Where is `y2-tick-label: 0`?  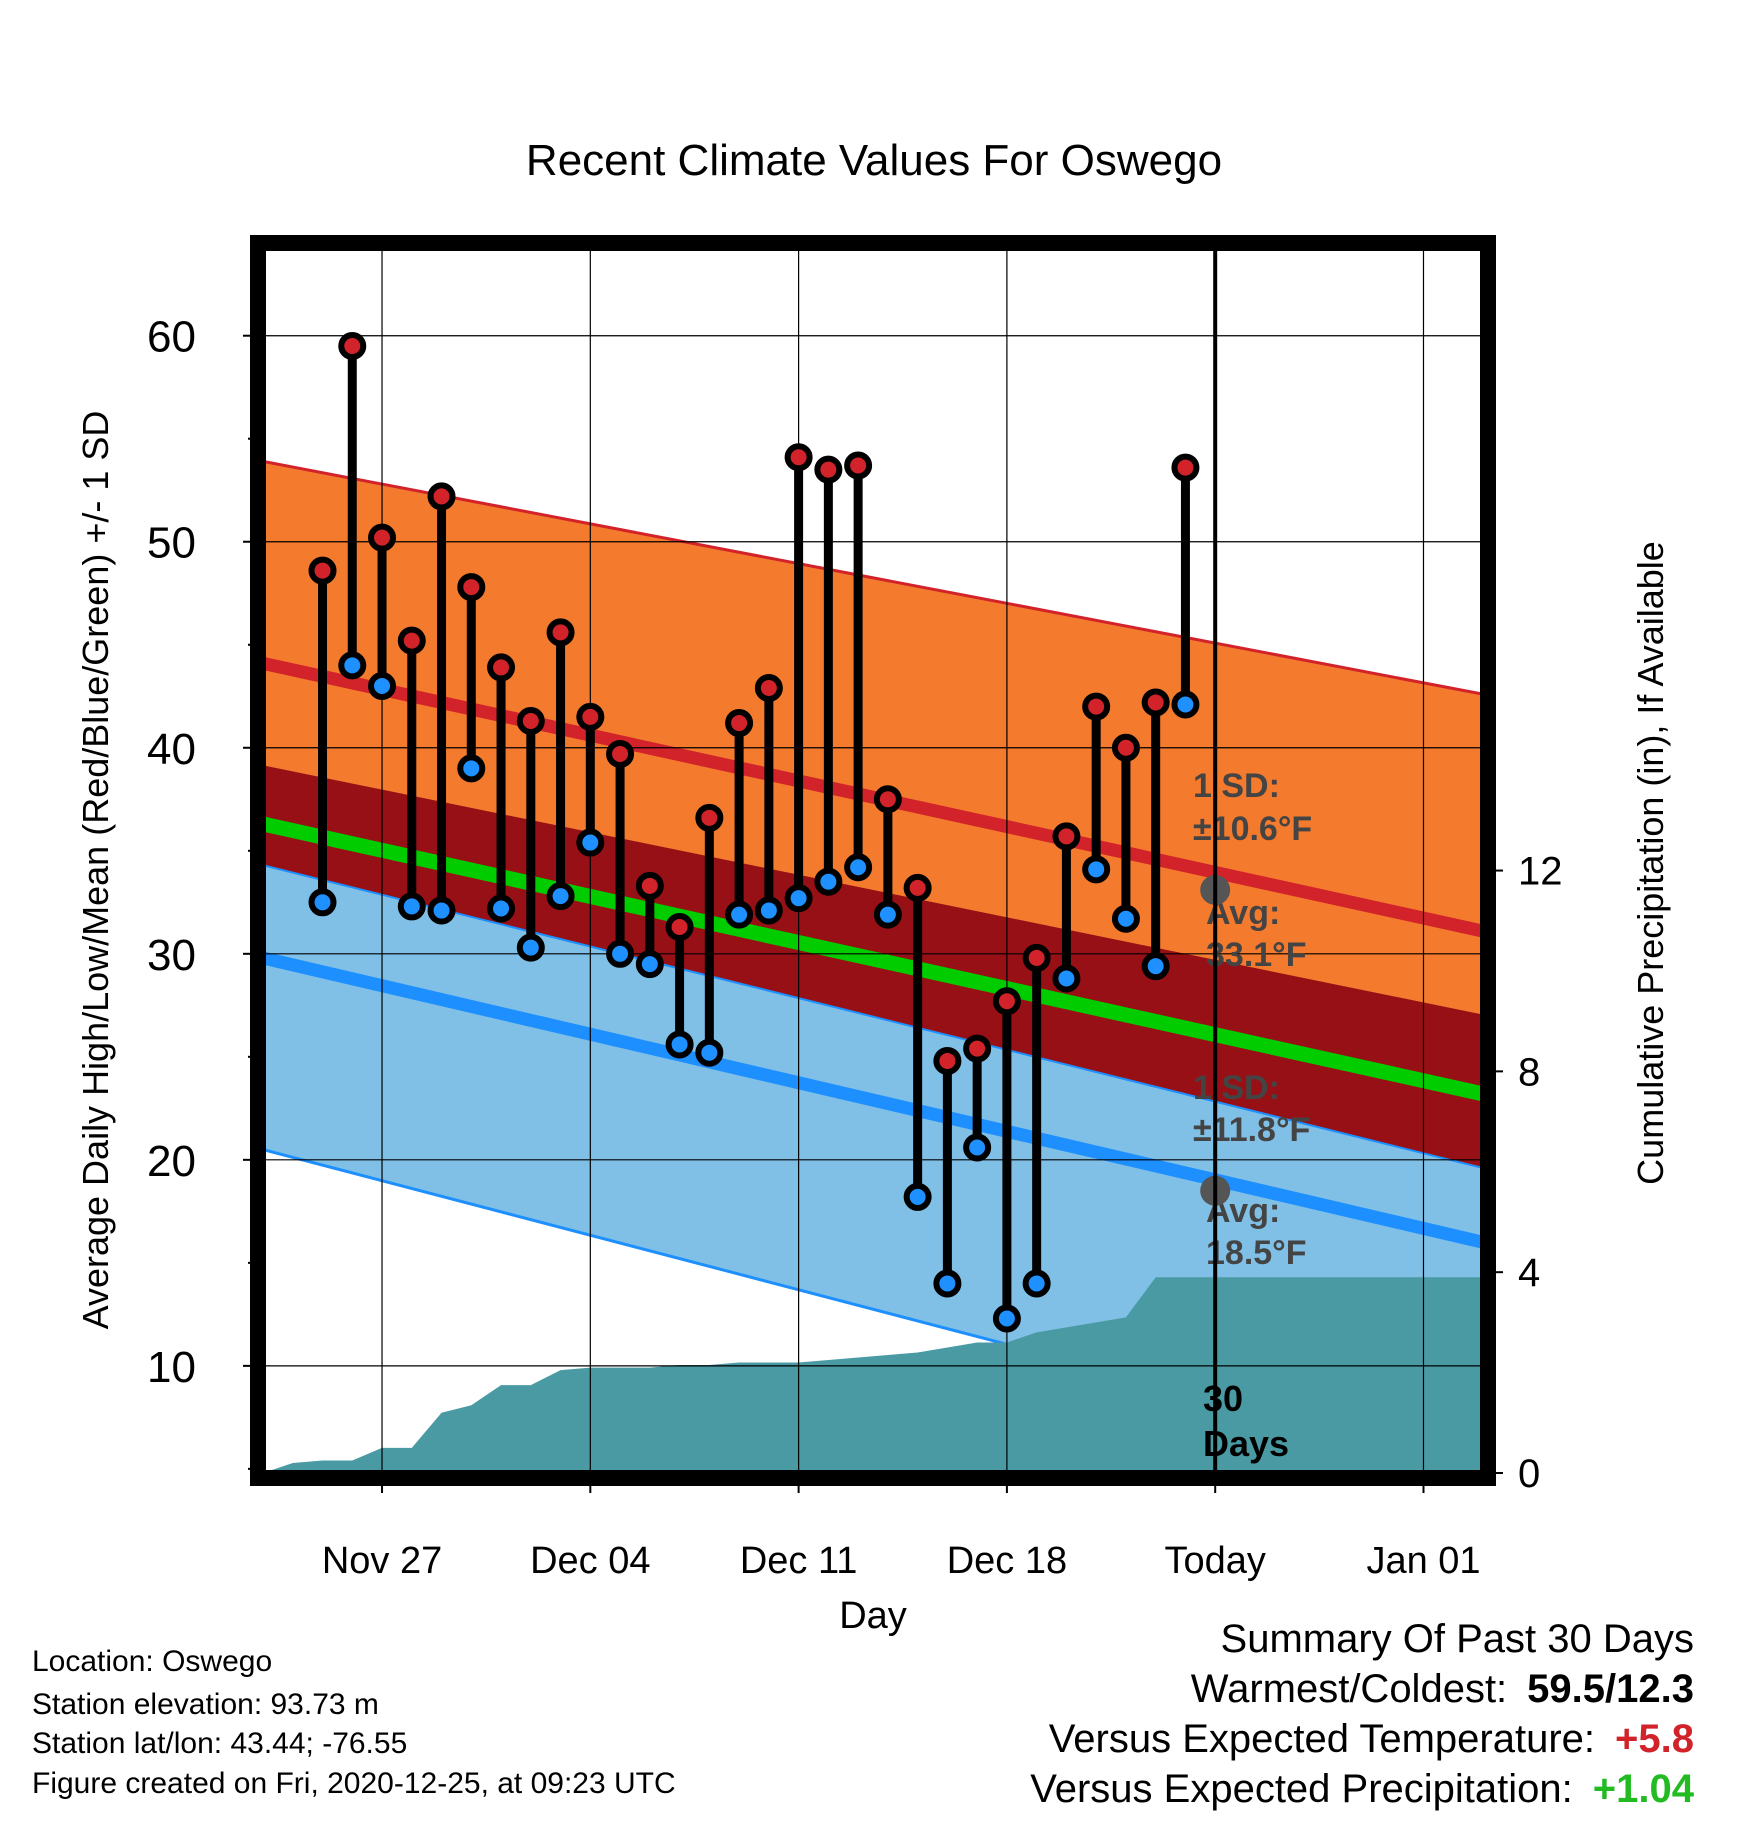 y2-tick-label: 0 is located at coordinates (1529, 1474).